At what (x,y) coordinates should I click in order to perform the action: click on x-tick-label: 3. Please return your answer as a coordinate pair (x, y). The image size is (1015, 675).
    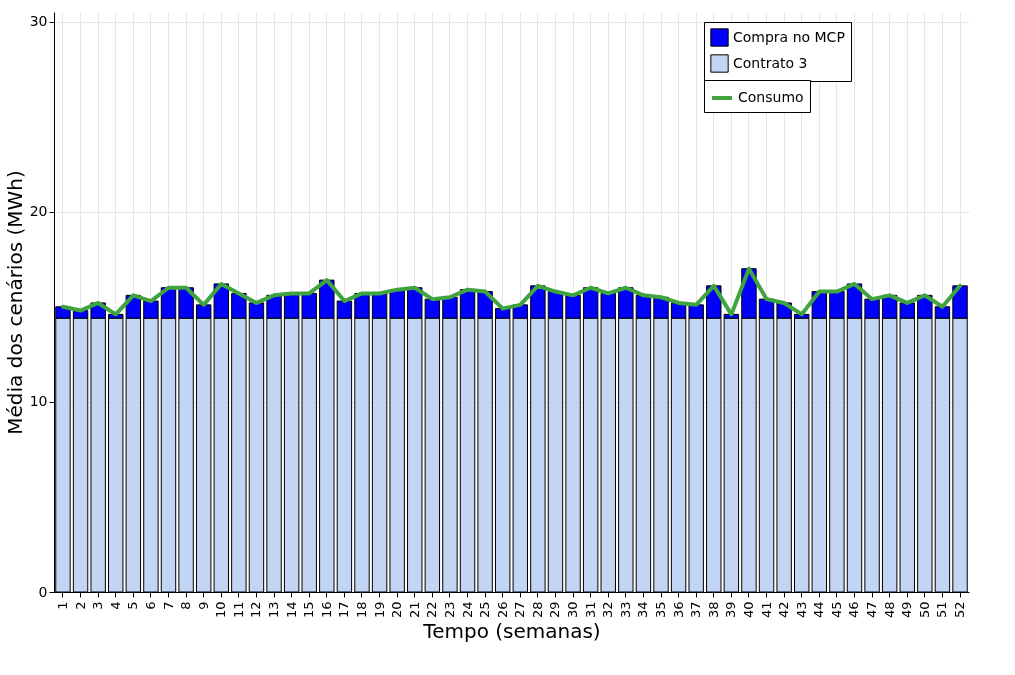
    Looking at the image, I should click on (98, 605).